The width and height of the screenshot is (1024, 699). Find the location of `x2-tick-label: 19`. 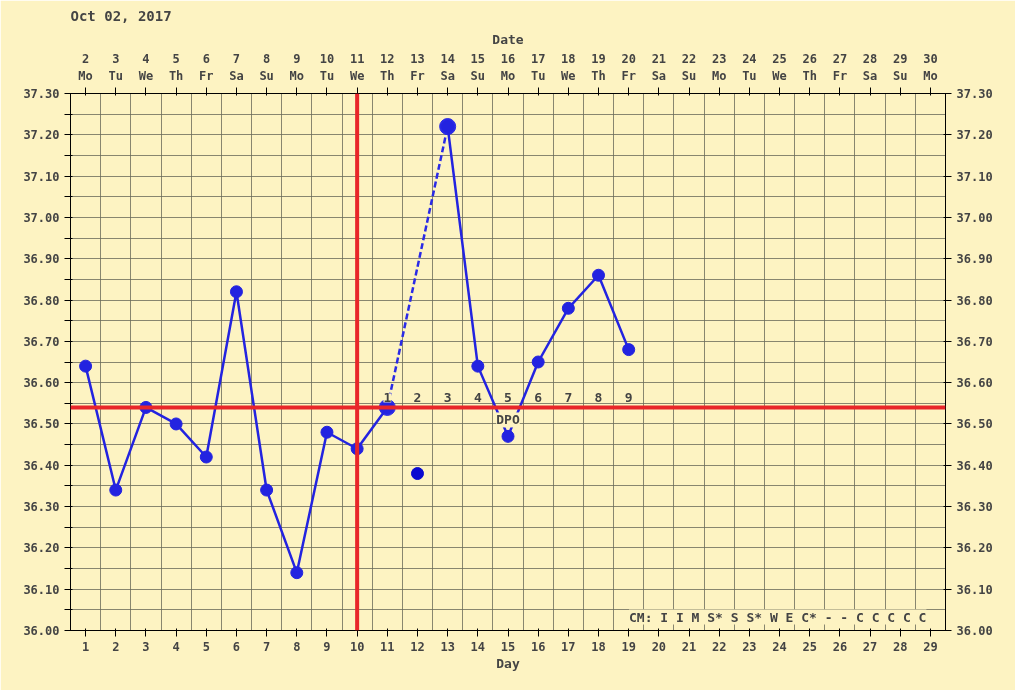

x2-tick-label: 19 is located at coordinates (628, 646).